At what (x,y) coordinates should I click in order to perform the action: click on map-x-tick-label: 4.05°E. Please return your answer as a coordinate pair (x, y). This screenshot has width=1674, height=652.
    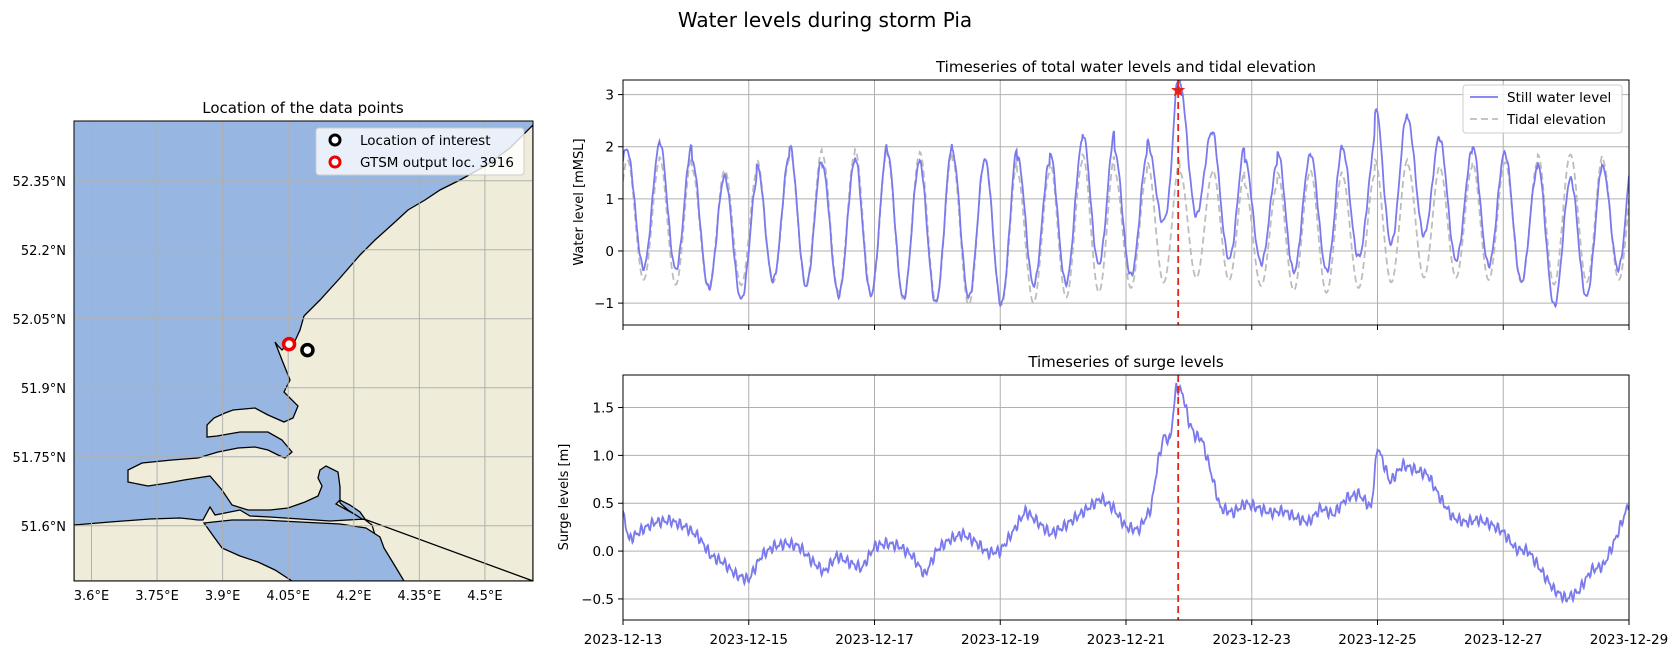
    Looking at the image, I should click on (288, 596).